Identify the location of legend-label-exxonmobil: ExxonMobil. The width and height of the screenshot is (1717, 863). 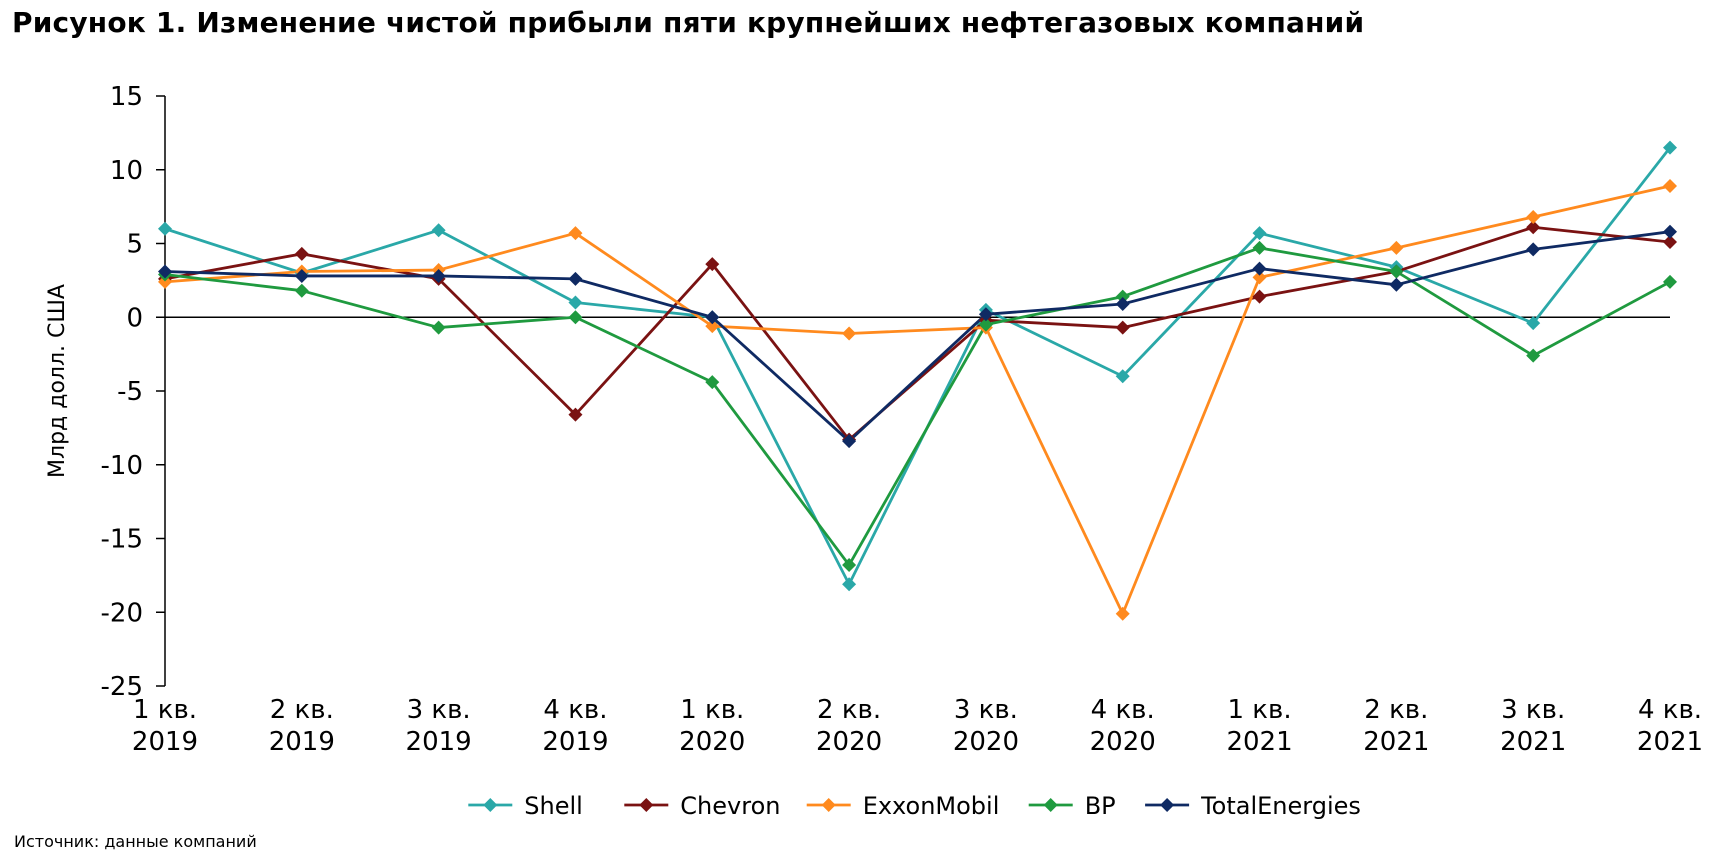
(931, 806).